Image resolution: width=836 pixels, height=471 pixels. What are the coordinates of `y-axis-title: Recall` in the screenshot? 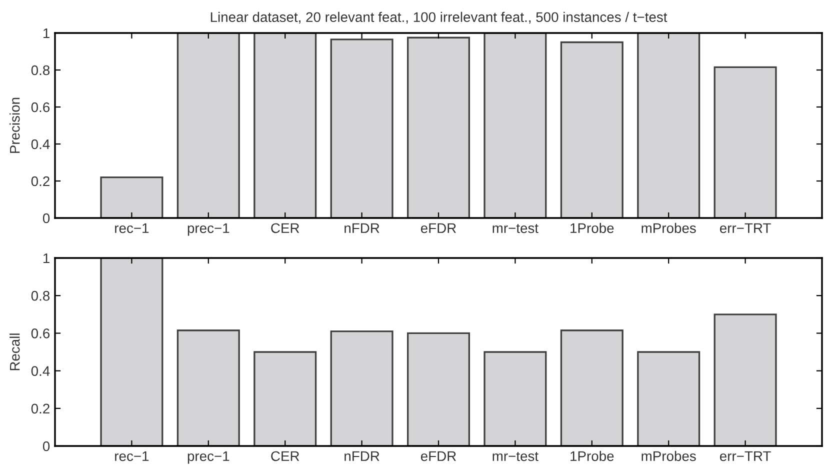 It's located at (15, 352).